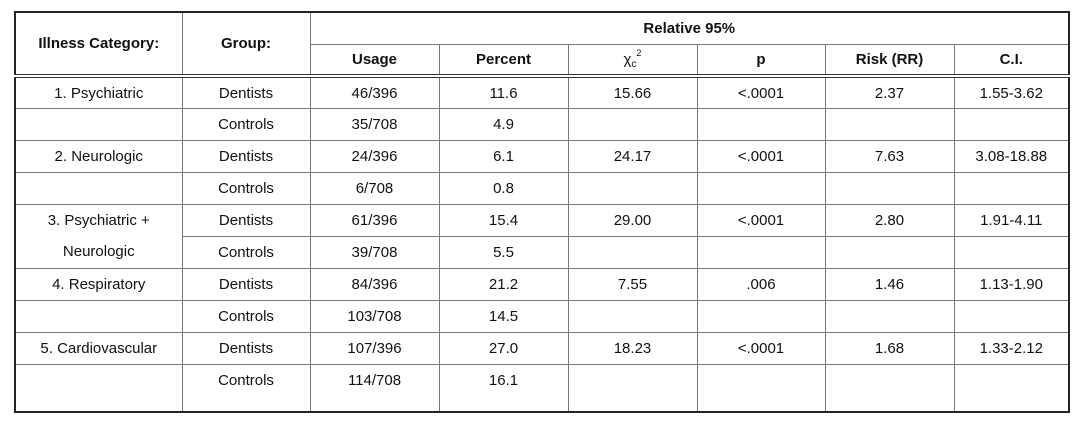  What do you see at coordinates (503, 156) in the screenshot?
I see `table-cell: 6.1` at bounding box center [503, 156].